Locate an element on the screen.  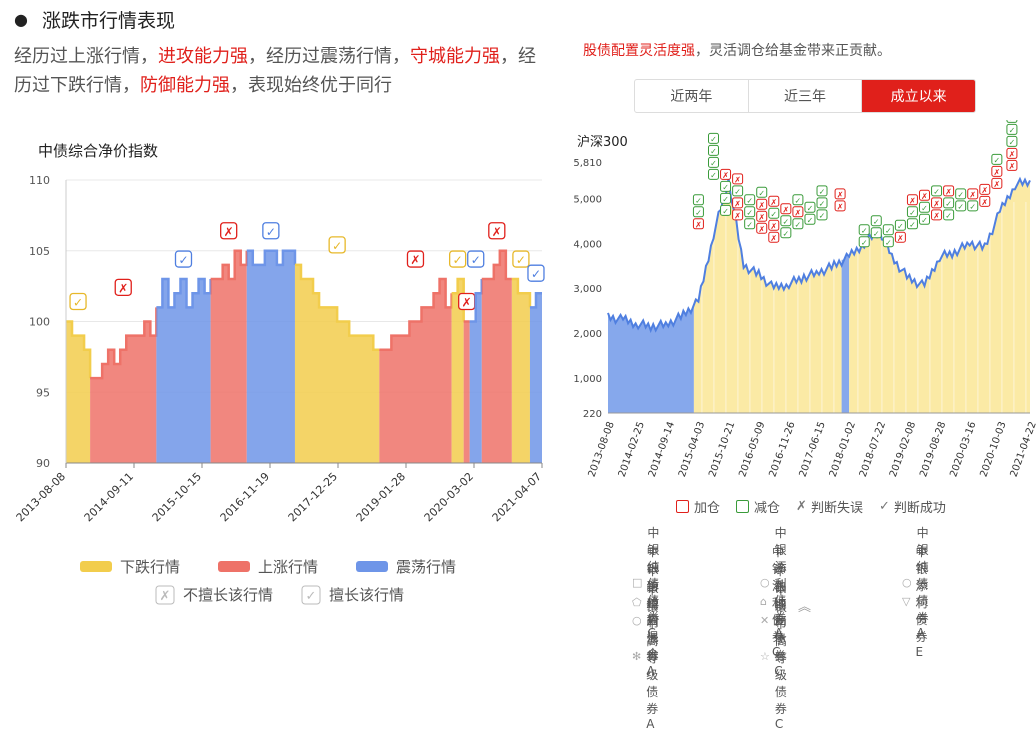
legend-down-swatch is located at coordinates (96, 566).